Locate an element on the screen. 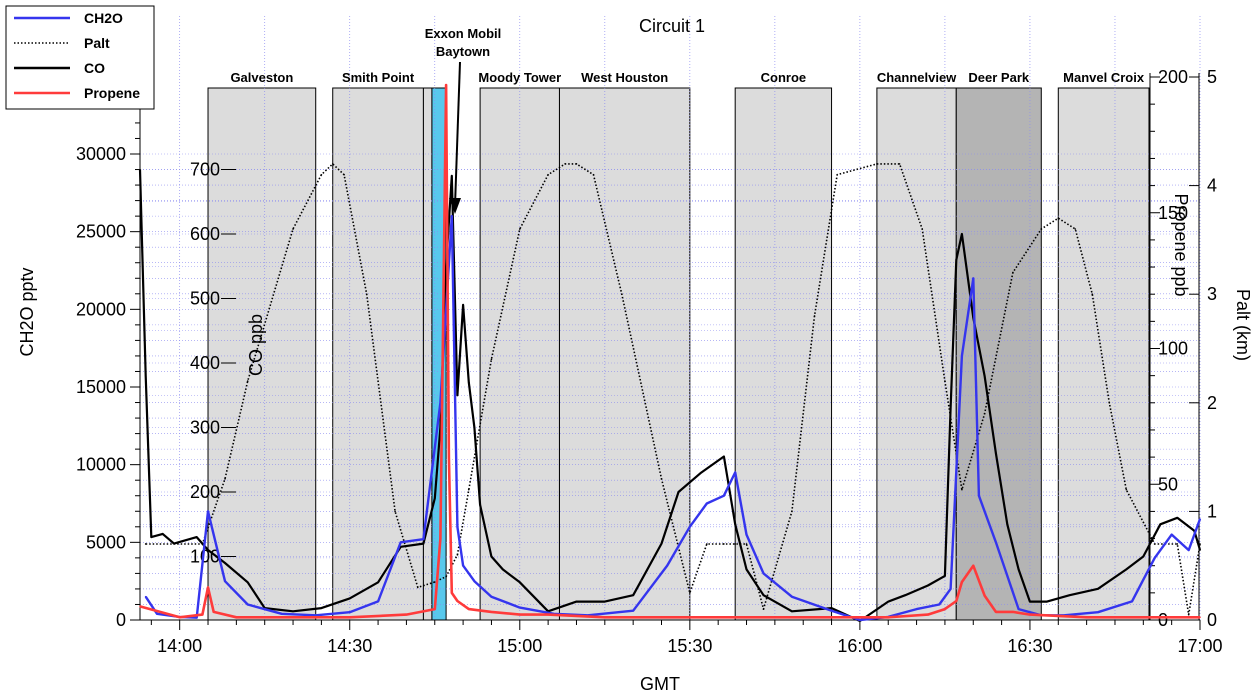 The width and height of the screenshot is (1255, 698). co-tick-label-600: 600 is located at coordinates (205, 234).